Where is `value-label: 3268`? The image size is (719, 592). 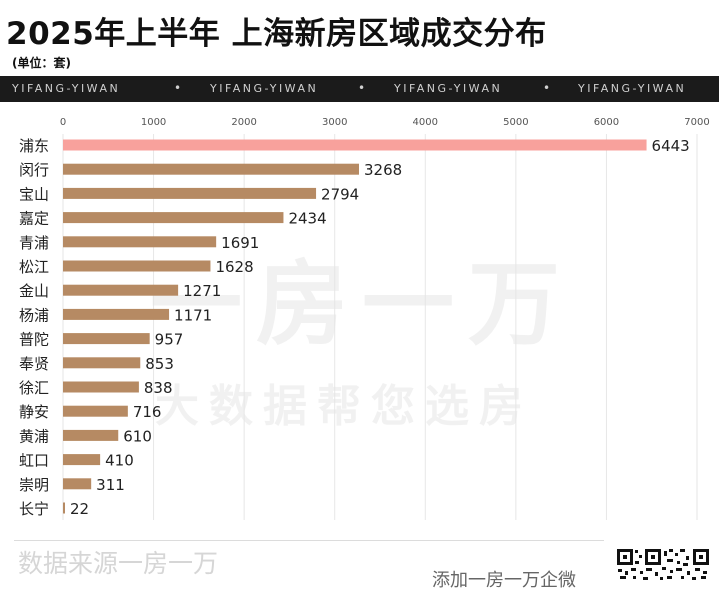
value-label: 3268 is located at coordinates (383, 170).